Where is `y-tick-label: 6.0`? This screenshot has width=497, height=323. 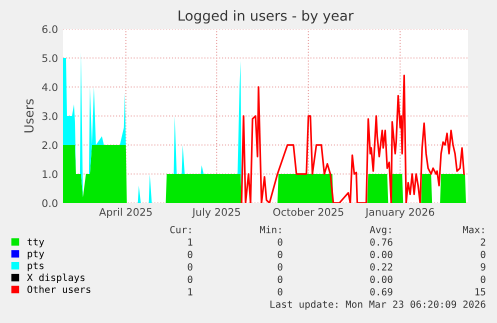
y-tick-label: 6.0 is located at coordinates (50, 29).